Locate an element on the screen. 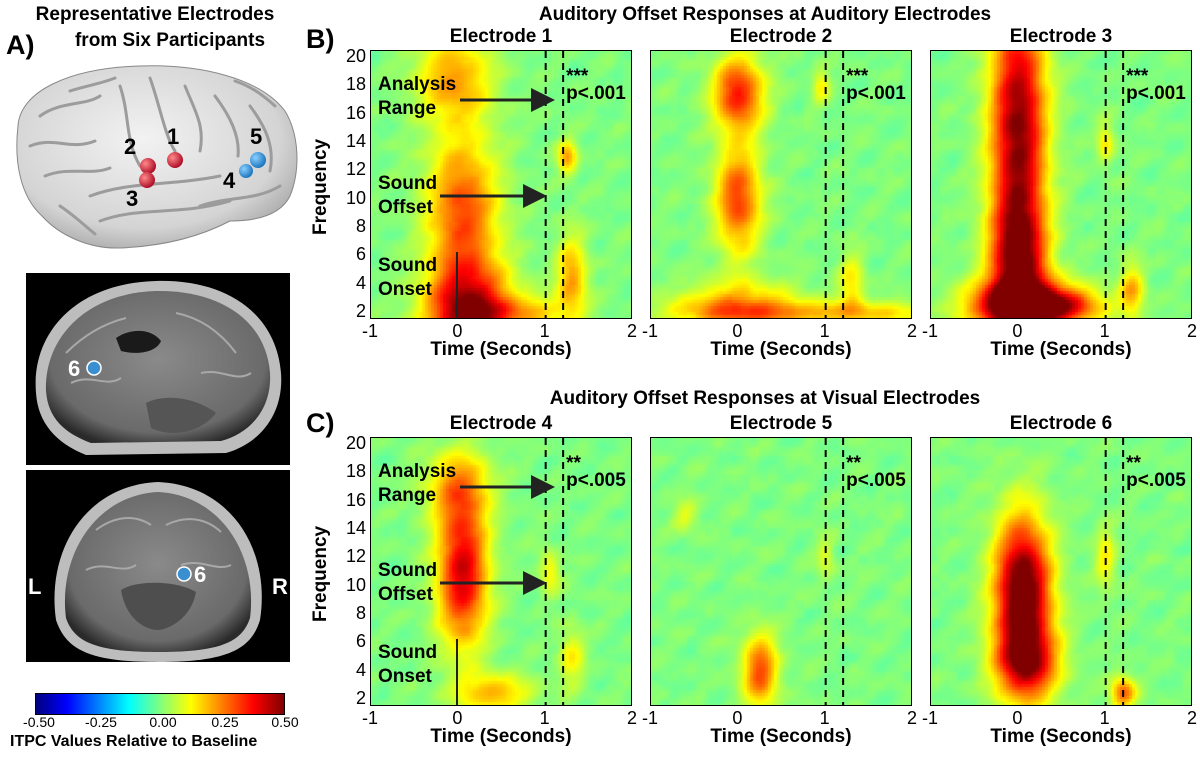 The width and height of the screenshot is (1200, 758). electrode-6-marker-sagittal is located at coordinates (94, 368).